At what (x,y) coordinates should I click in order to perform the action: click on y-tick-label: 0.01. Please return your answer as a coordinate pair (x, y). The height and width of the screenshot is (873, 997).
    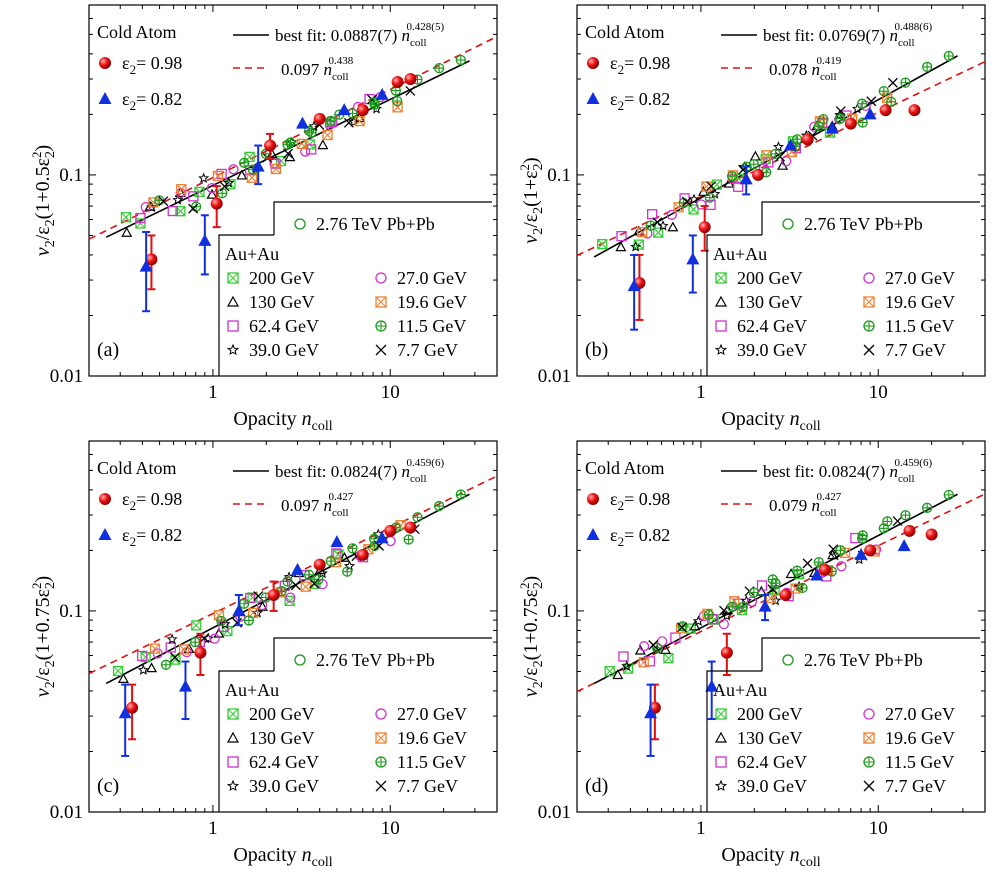
    Looking at the image, I should click on (66, 812).